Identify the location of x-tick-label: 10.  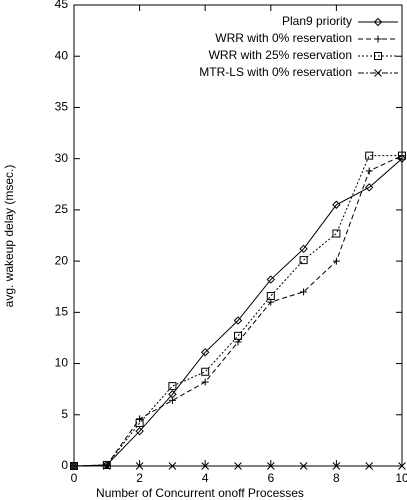
(401, 478).